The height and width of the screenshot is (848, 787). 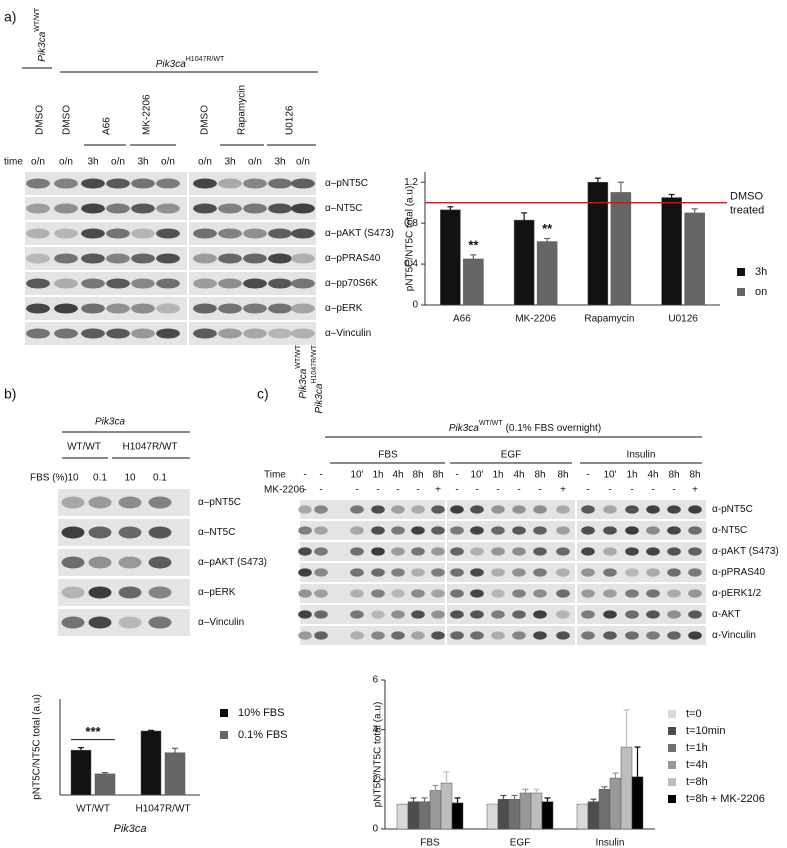 I want to click on time-label: time, so click(x=13, y=162).